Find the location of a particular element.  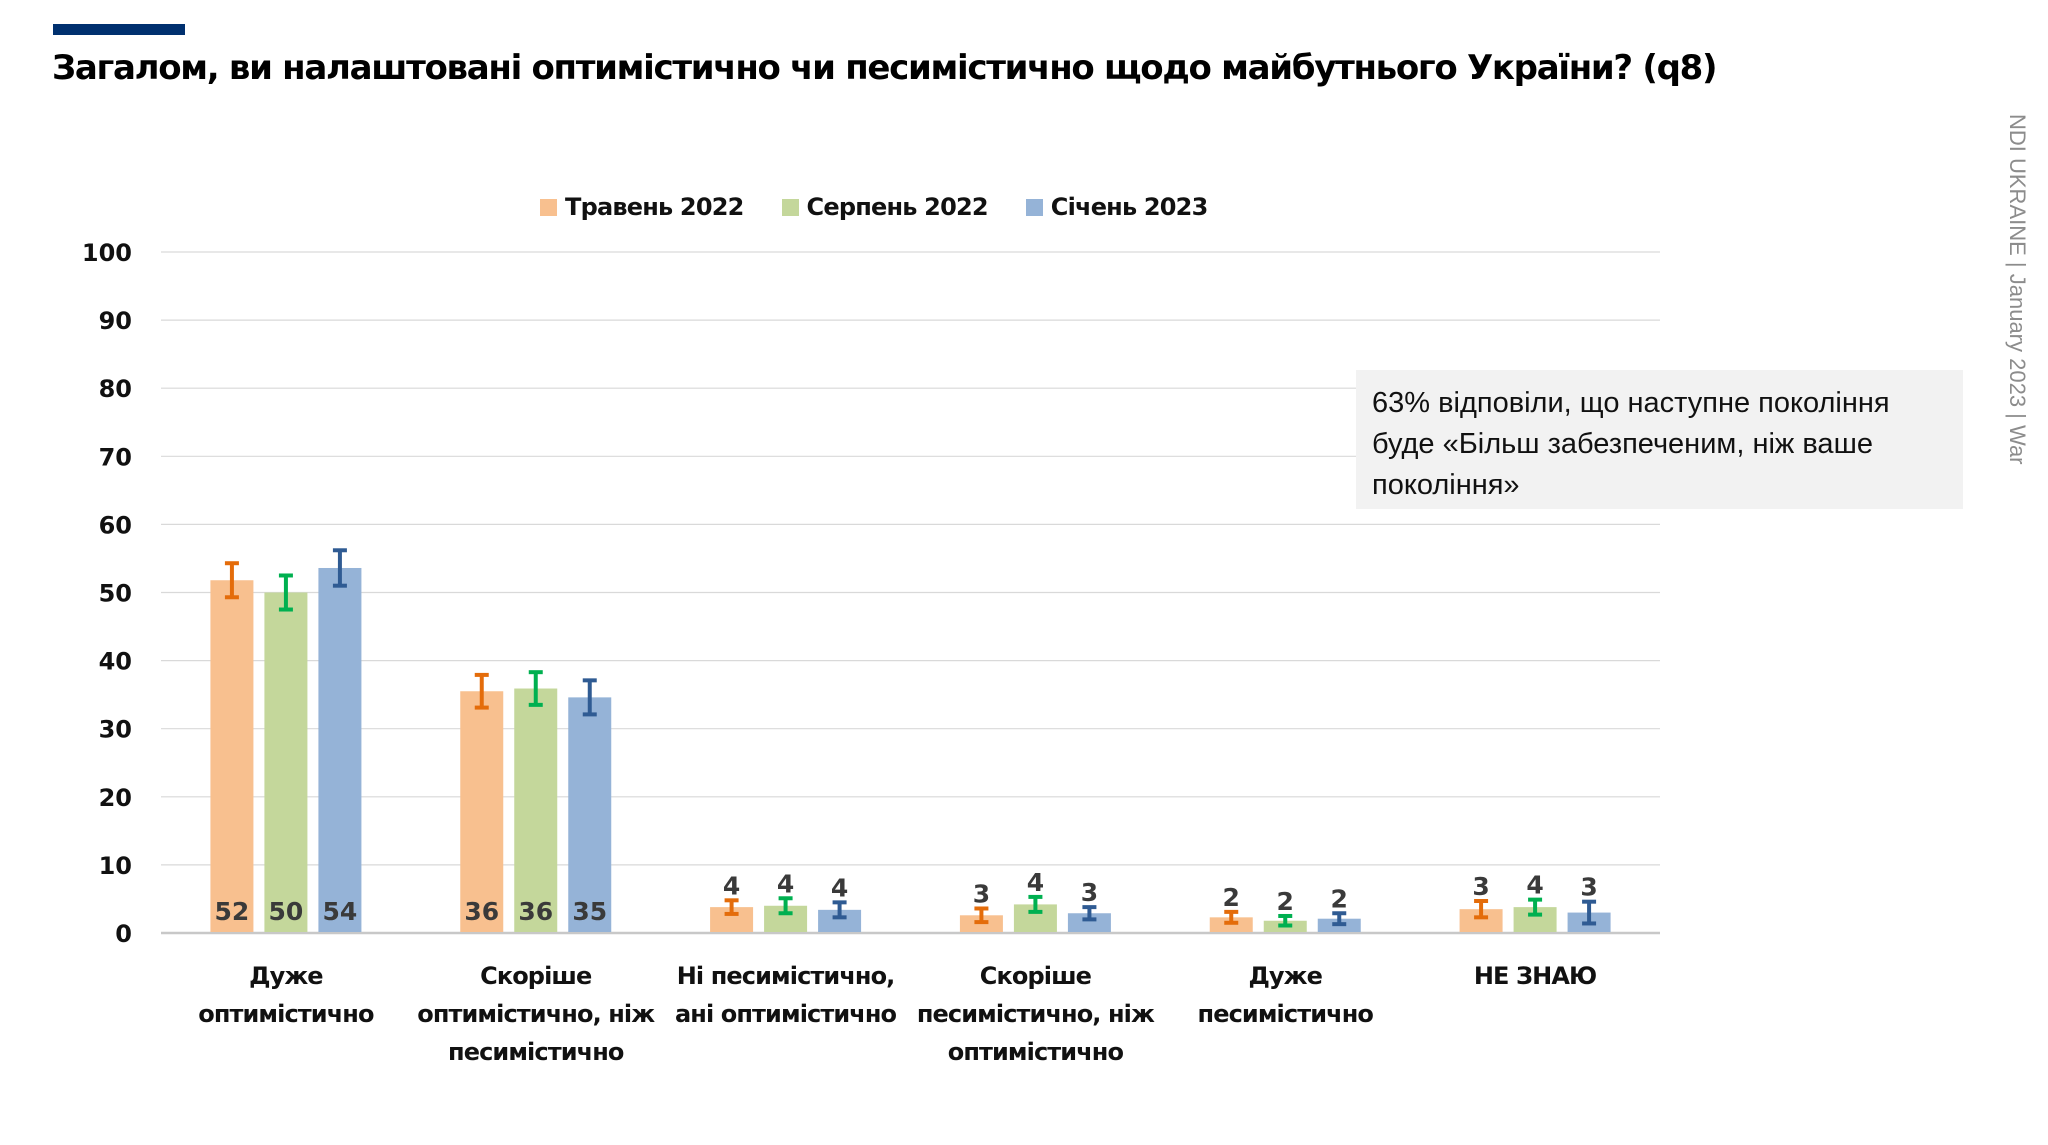

x-category-label-line: оптимістично, ніж is located at coordinates (536, 1014).